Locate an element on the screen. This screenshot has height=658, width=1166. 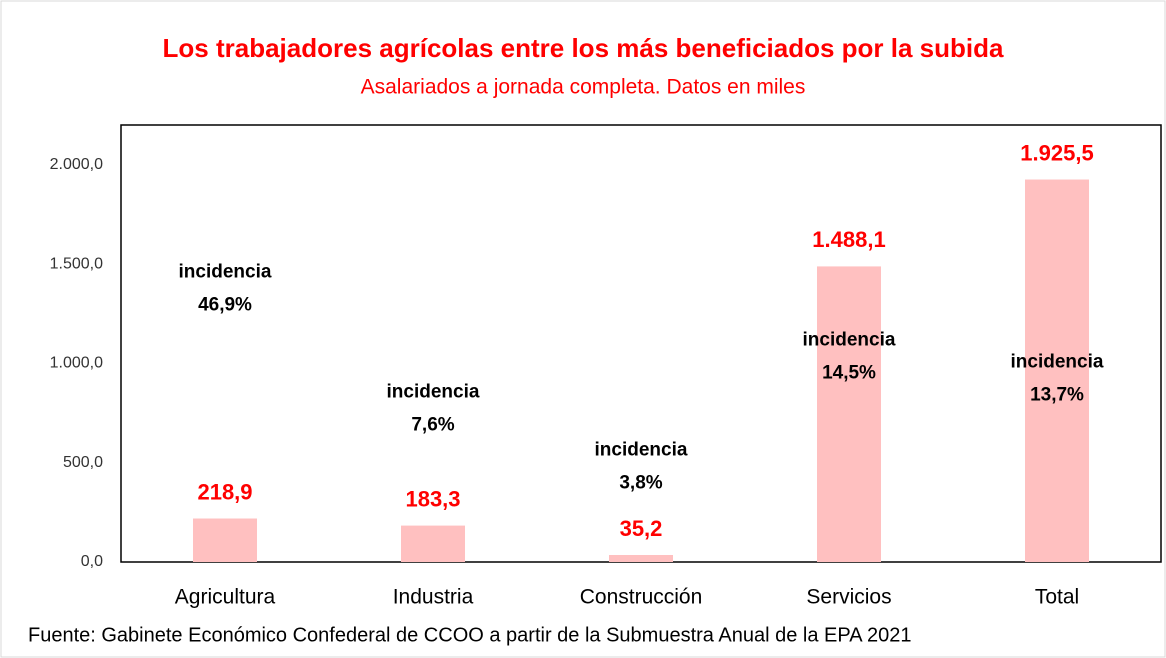
annotation: 46,9% is located at coordinates (225, 305).